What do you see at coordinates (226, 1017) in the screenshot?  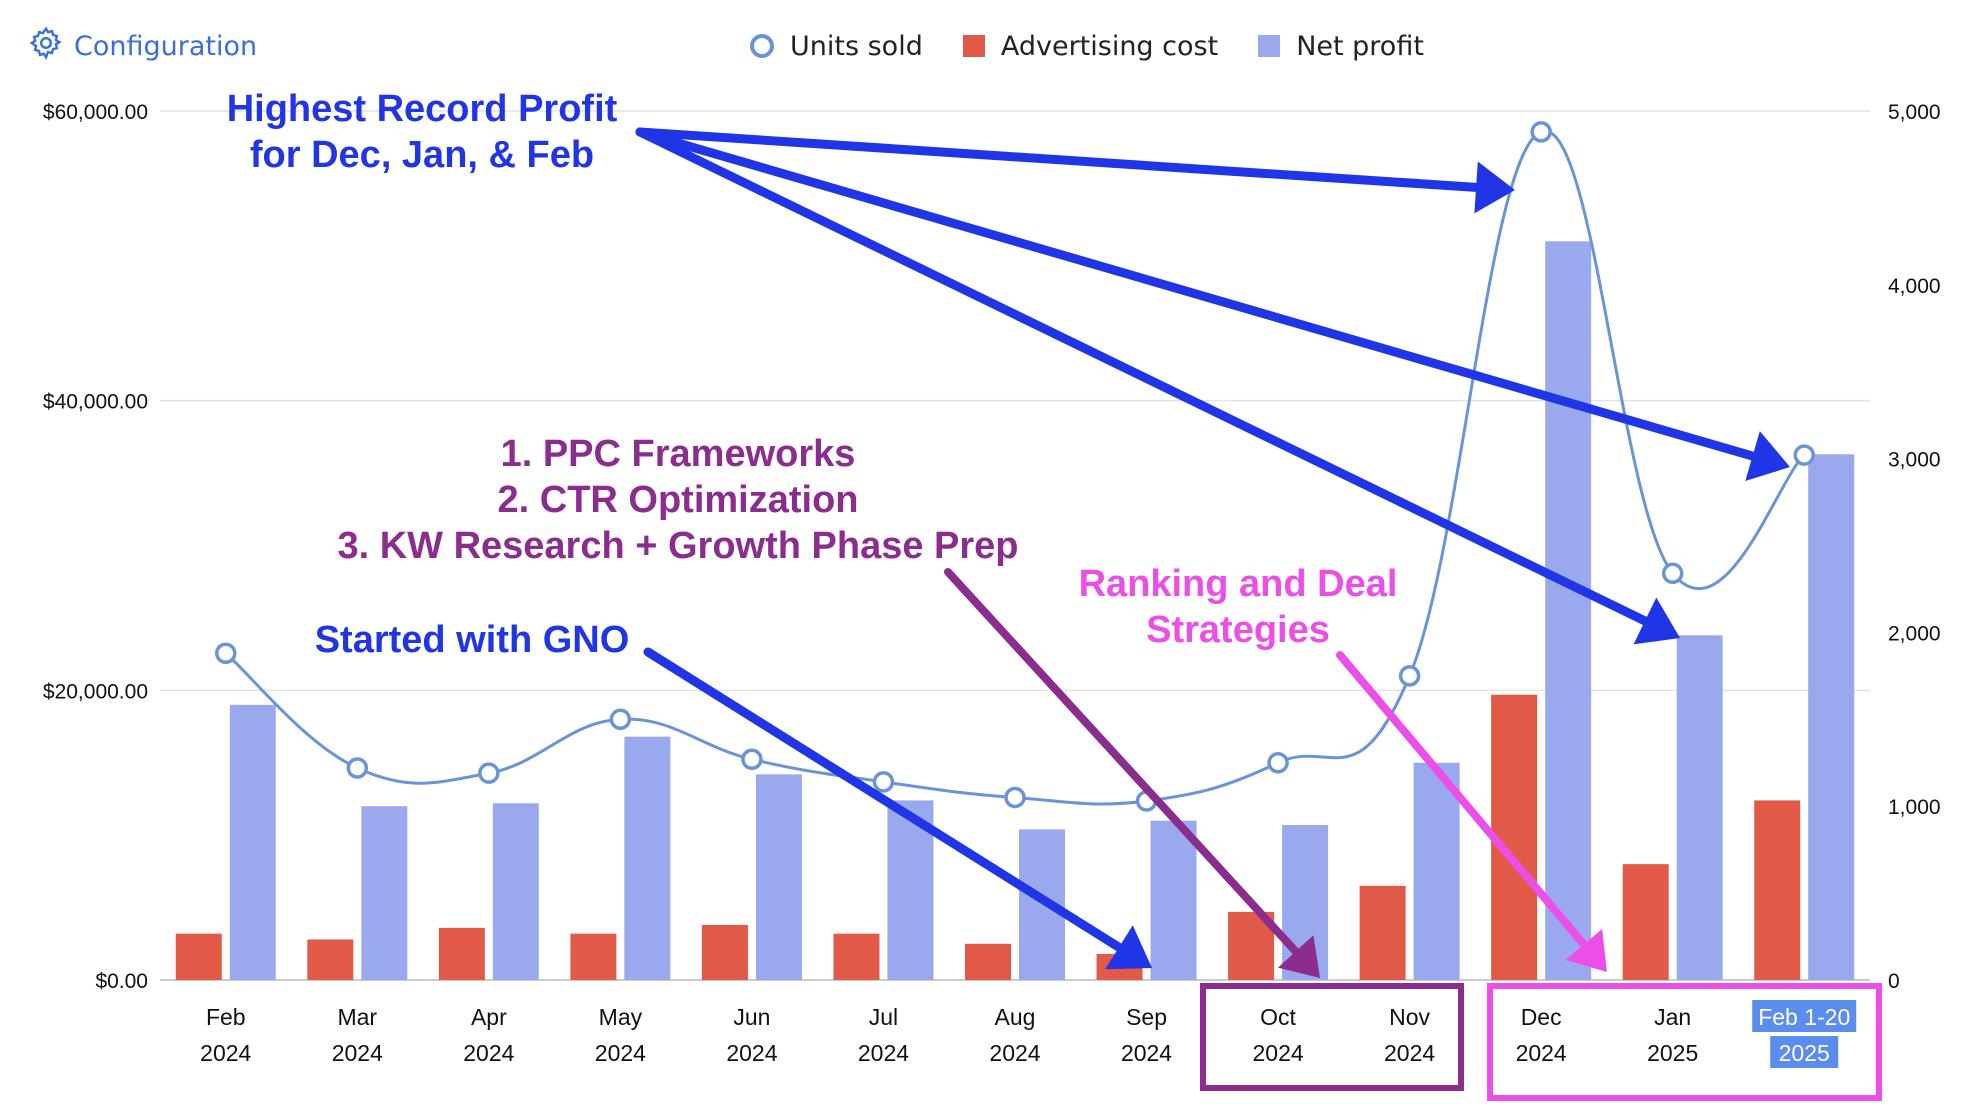 I see `x-tick-month: Feb` at bounding box center [226, 1017].